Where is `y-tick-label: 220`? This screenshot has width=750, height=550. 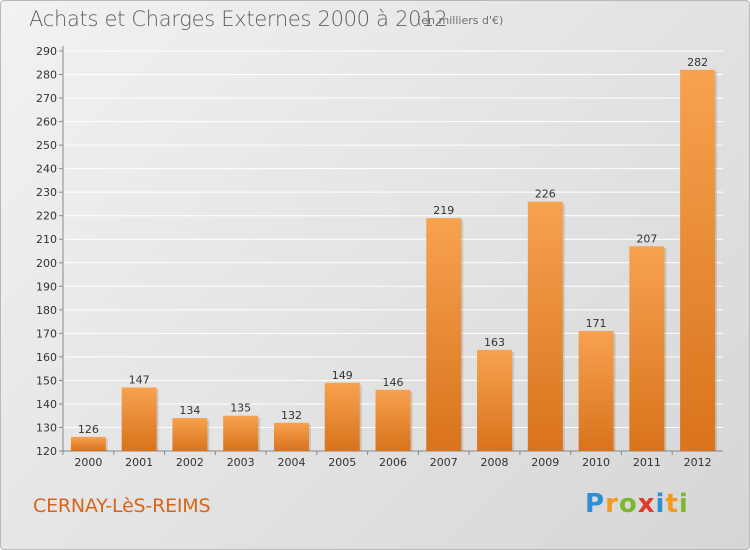 y-tick-label: 220 is located at coordinates (46, 216).